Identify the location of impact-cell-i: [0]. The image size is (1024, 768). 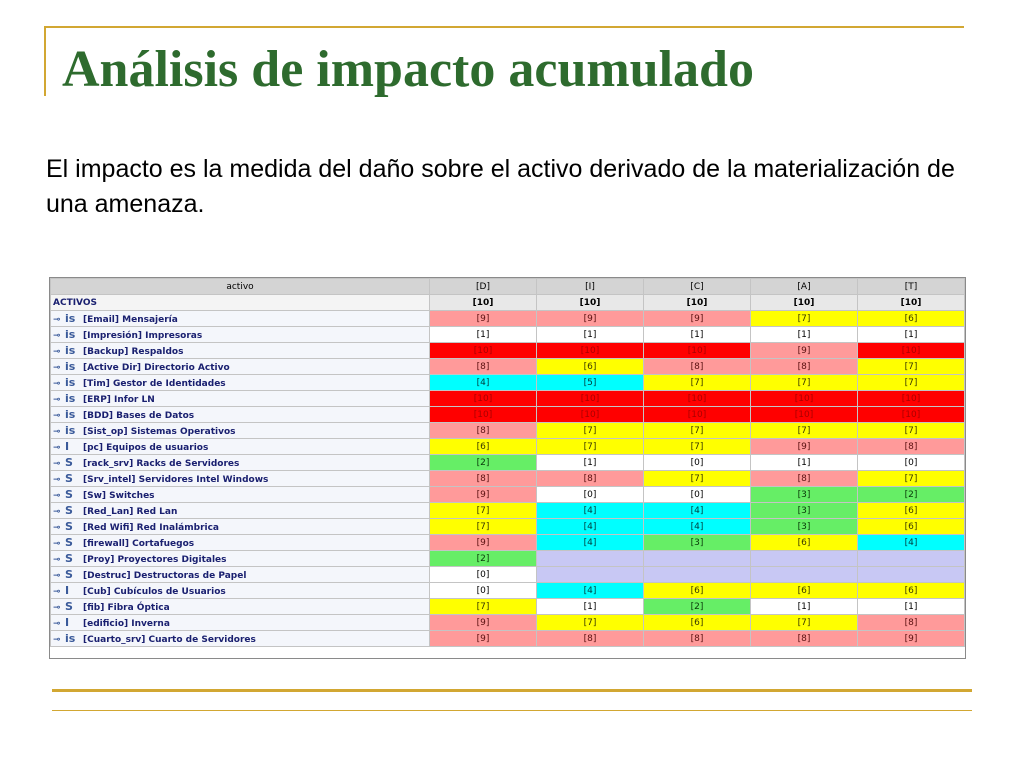
(590, 494).